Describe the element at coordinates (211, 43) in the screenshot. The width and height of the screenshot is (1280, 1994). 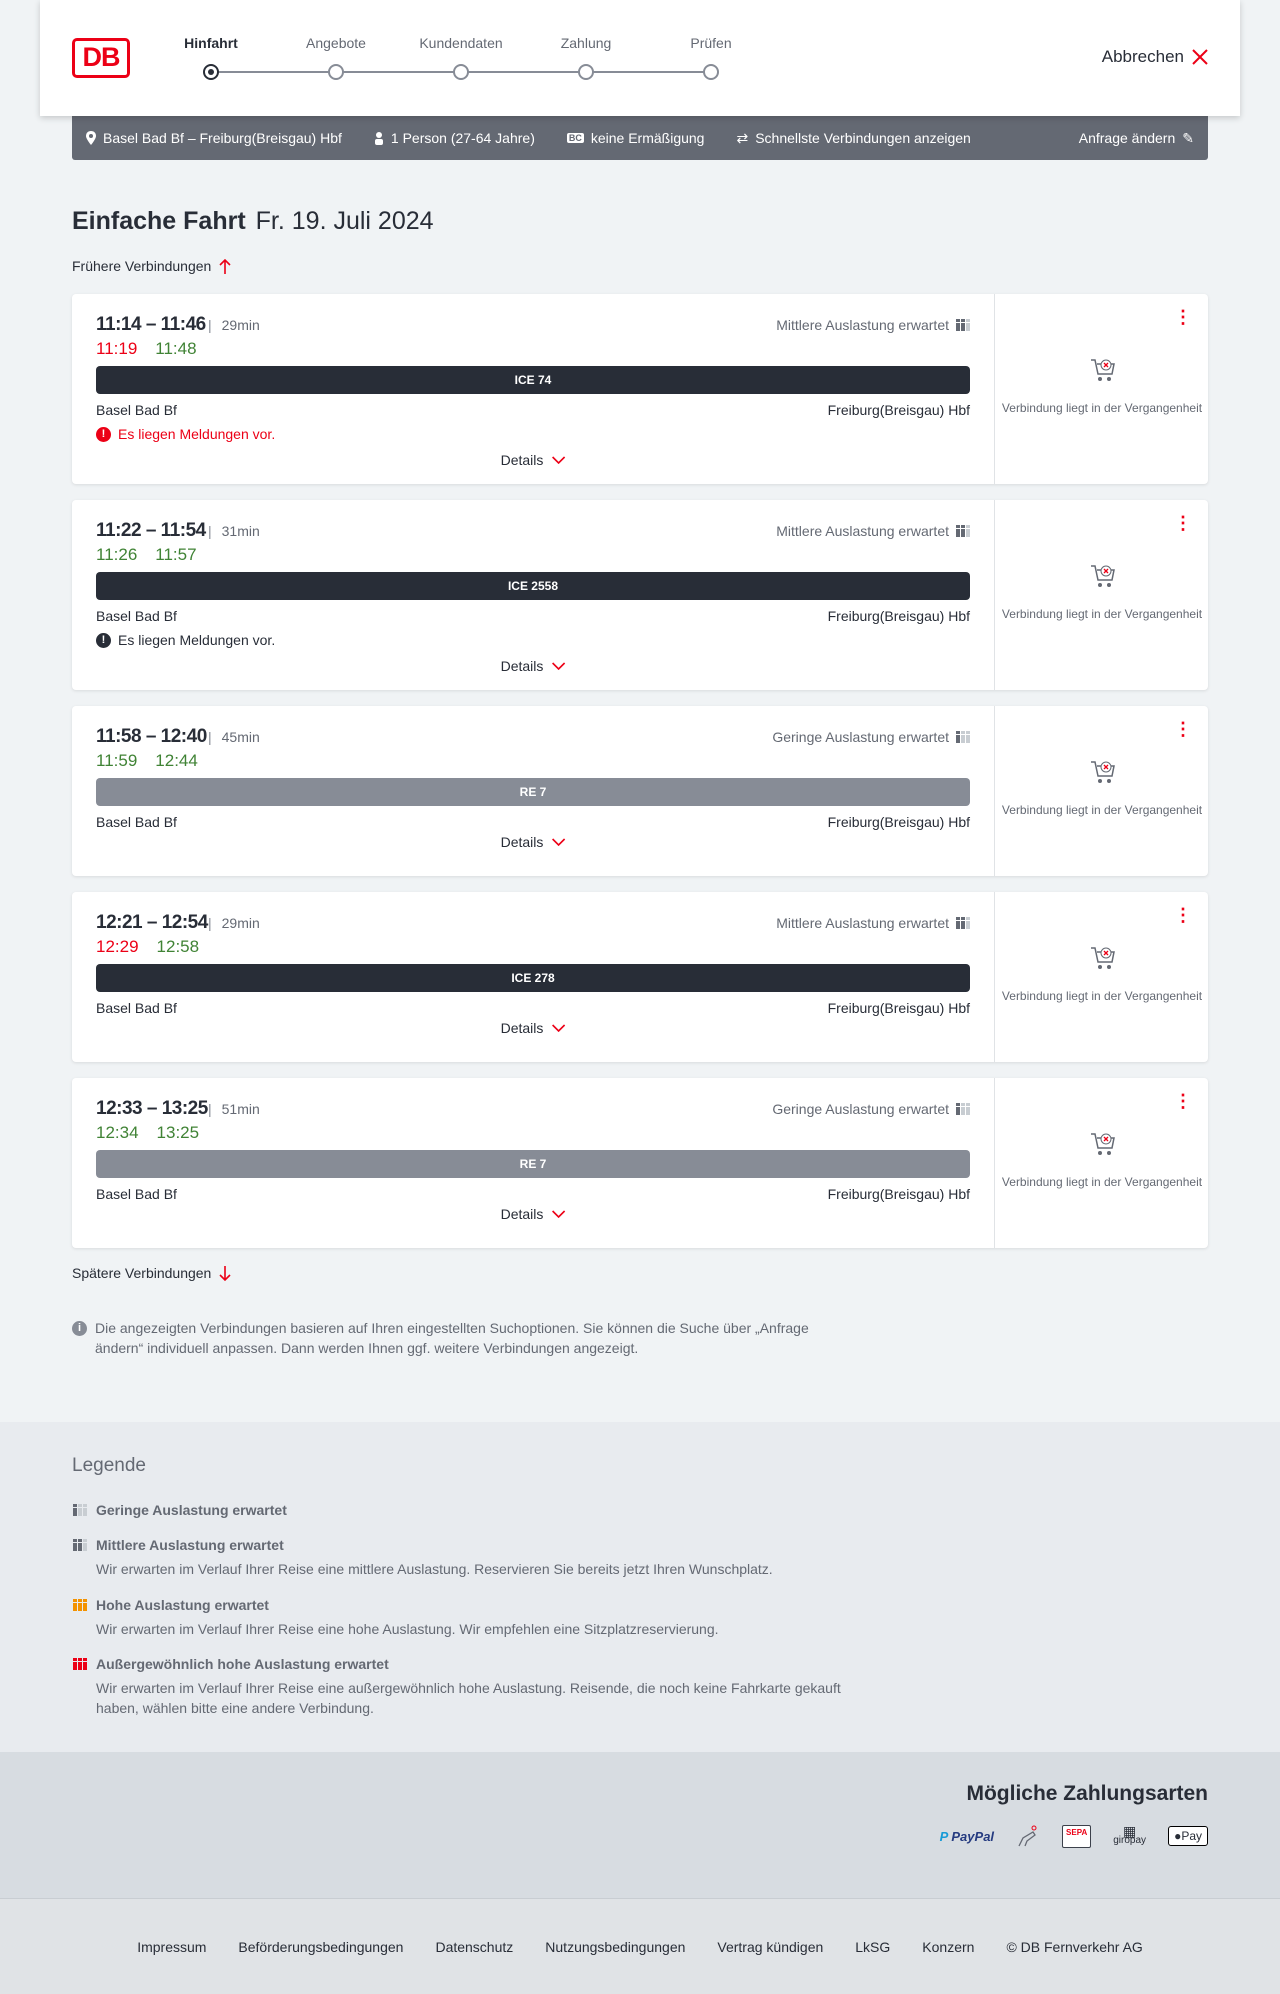
I see `step-label-0: Hinfahrt` at that location.